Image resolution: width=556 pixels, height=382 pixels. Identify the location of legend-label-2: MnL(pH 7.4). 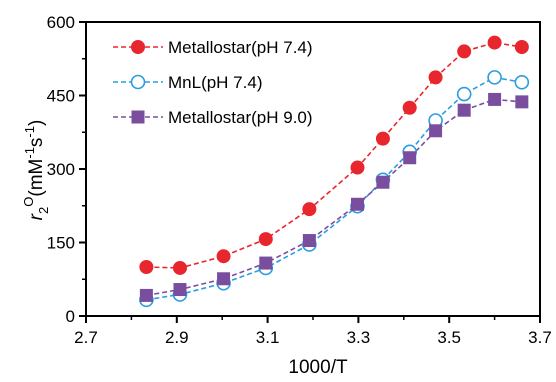
(215, 82).